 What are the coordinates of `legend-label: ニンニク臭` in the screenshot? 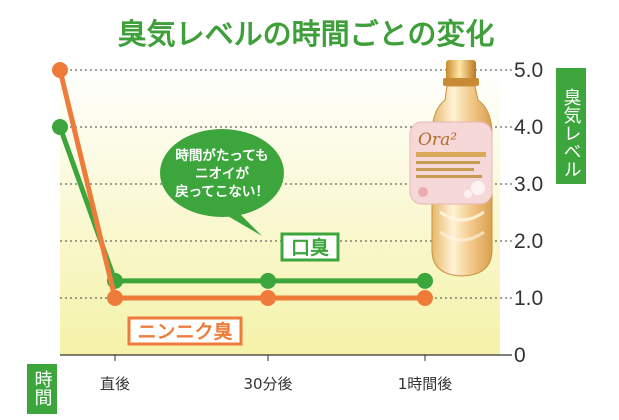 It's located at (184, 331).